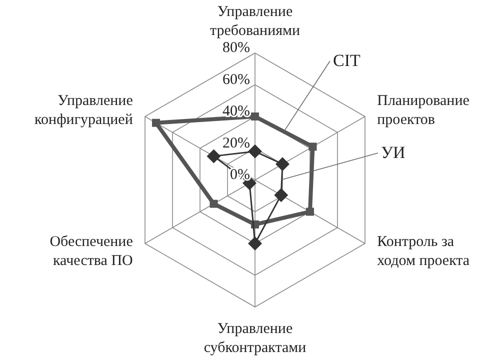  I want to click on spoke-label: Управление требованиями, so click(255, 21).